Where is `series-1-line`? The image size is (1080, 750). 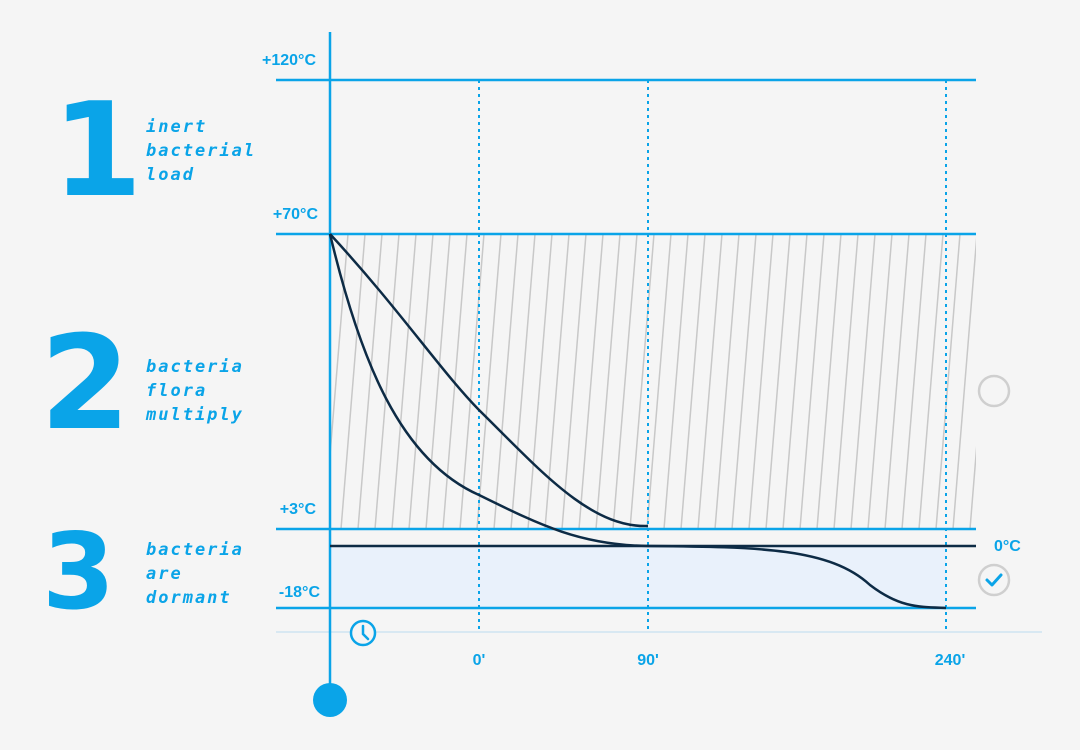 series-1-line is located at coordinates (489, 380).